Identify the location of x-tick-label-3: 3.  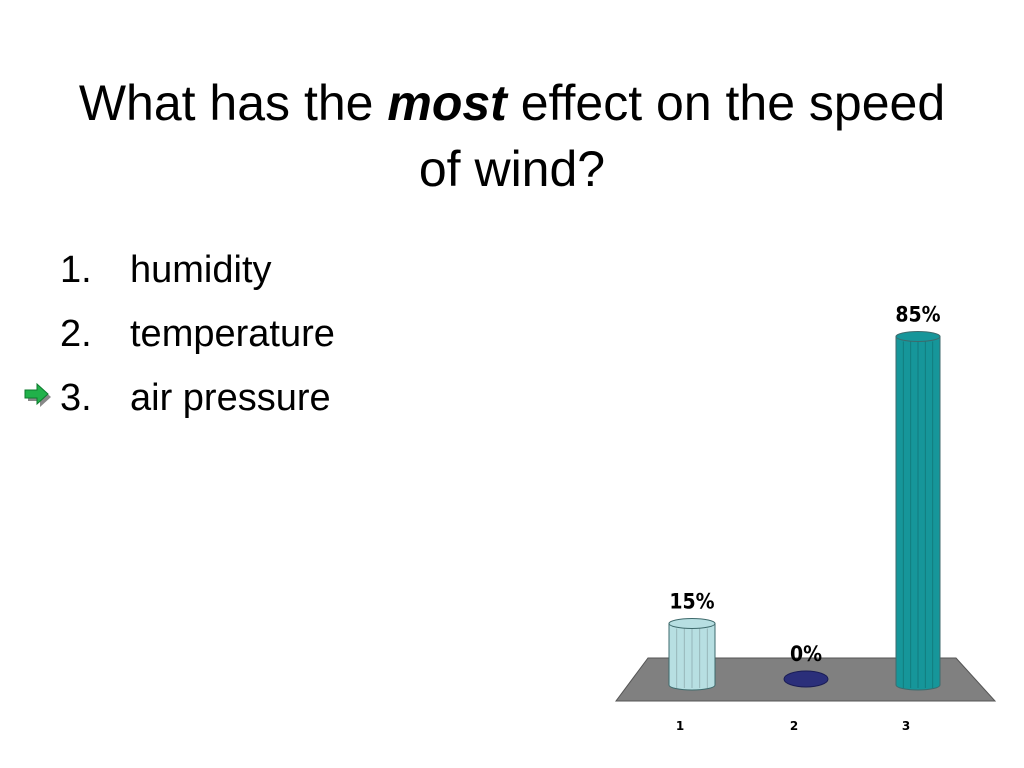
(906, 726).